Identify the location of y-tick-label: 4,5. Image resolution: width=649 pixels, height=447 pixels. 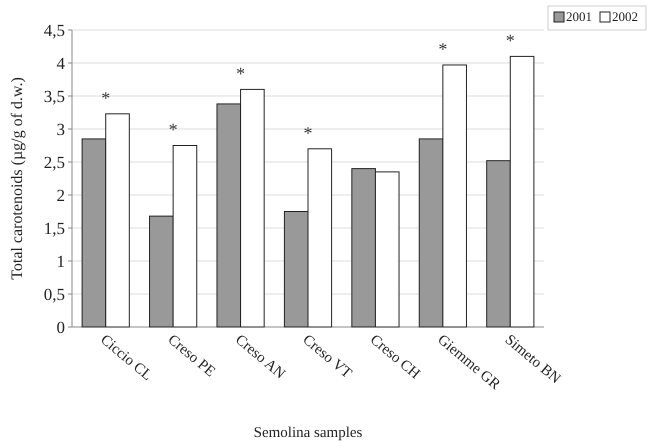
(54, 30).